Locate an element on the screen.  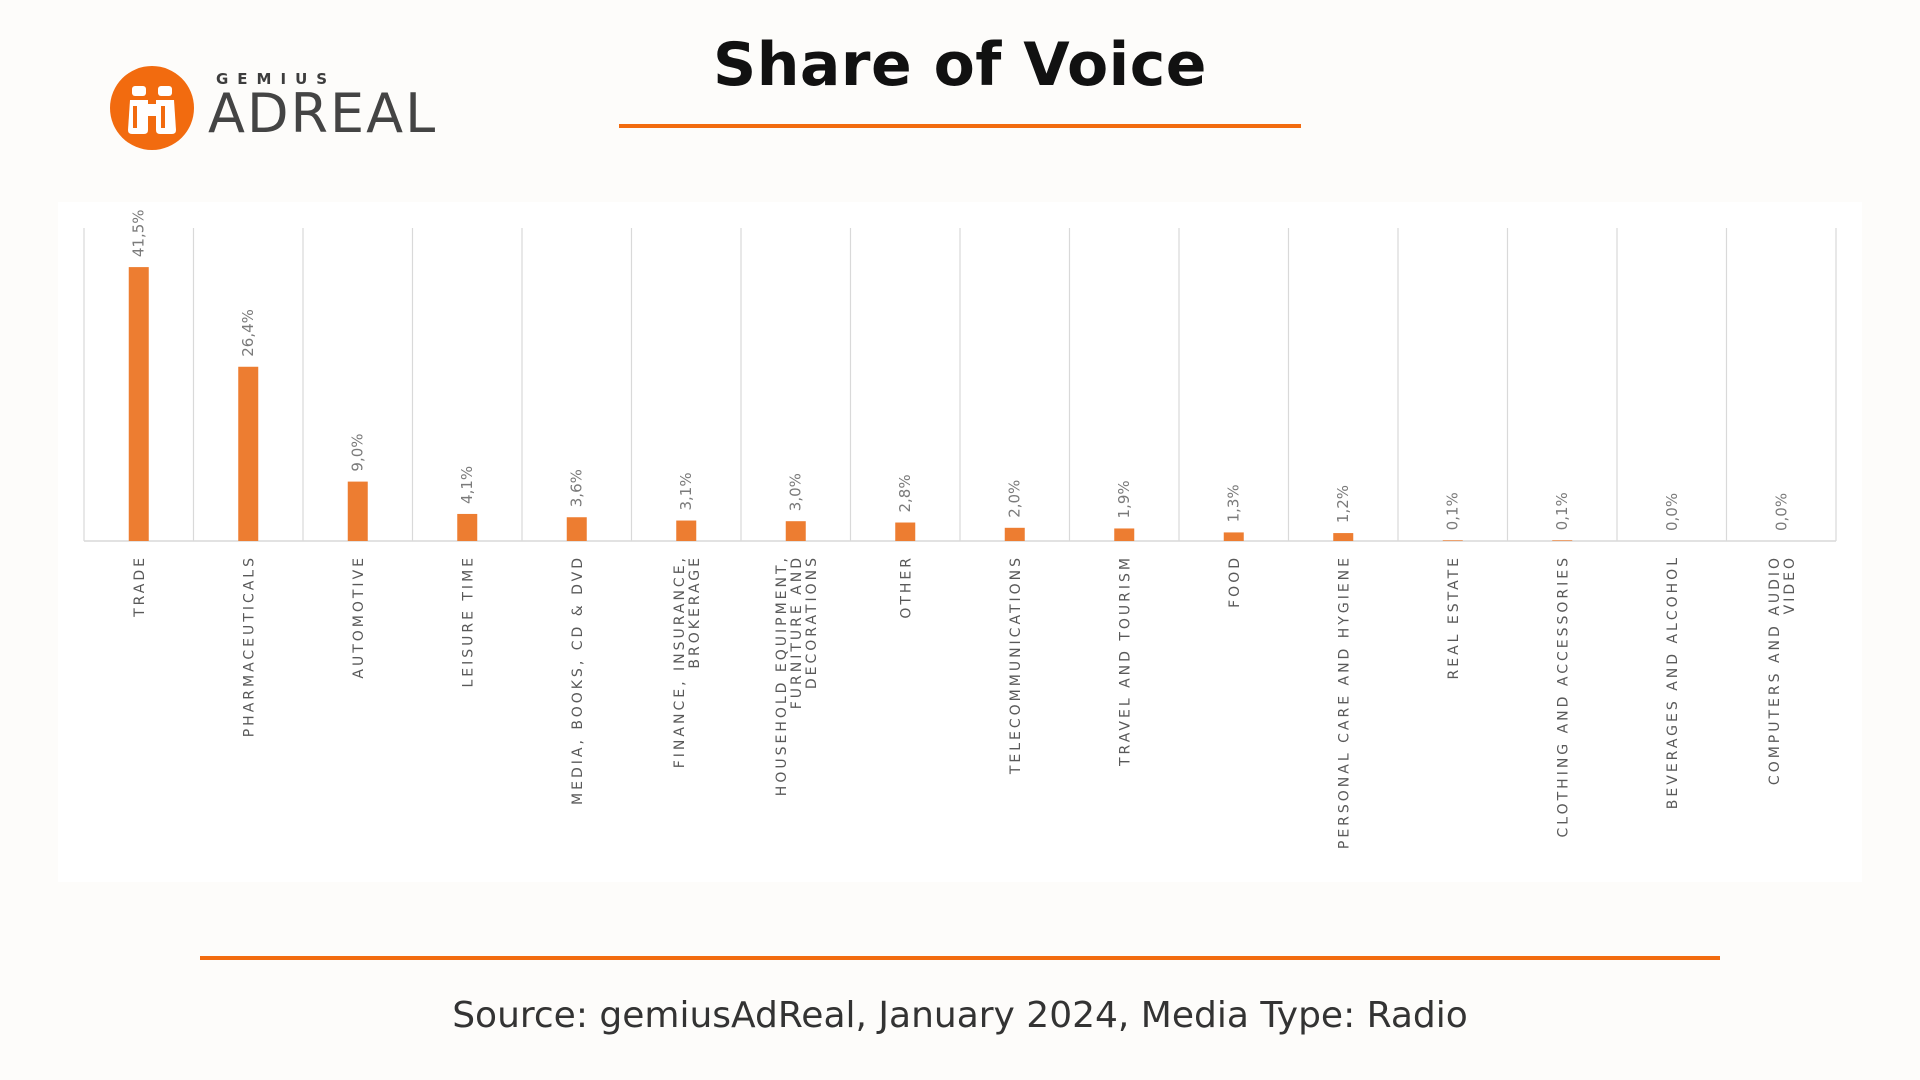
category-tick-label: FINANCE, INSURANCE, is located at coordinates (680, 661).